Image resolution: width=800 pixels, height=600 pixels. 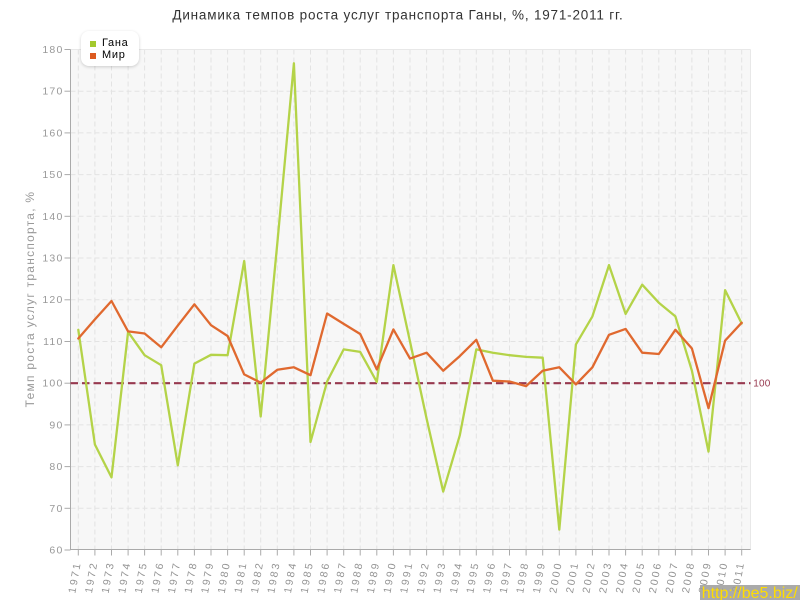 What do you see at coordinates (174, 577) in the screenshot?
I see `svg-text: 1977` at bounding box center [174, 577].